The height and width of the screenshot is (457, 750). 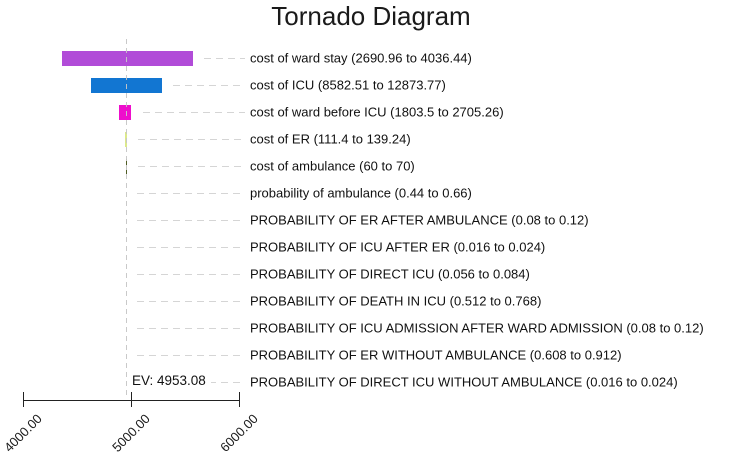 I want to click on bar-label: cost of ambulance (60 to 70), so click(x=332, y=166).